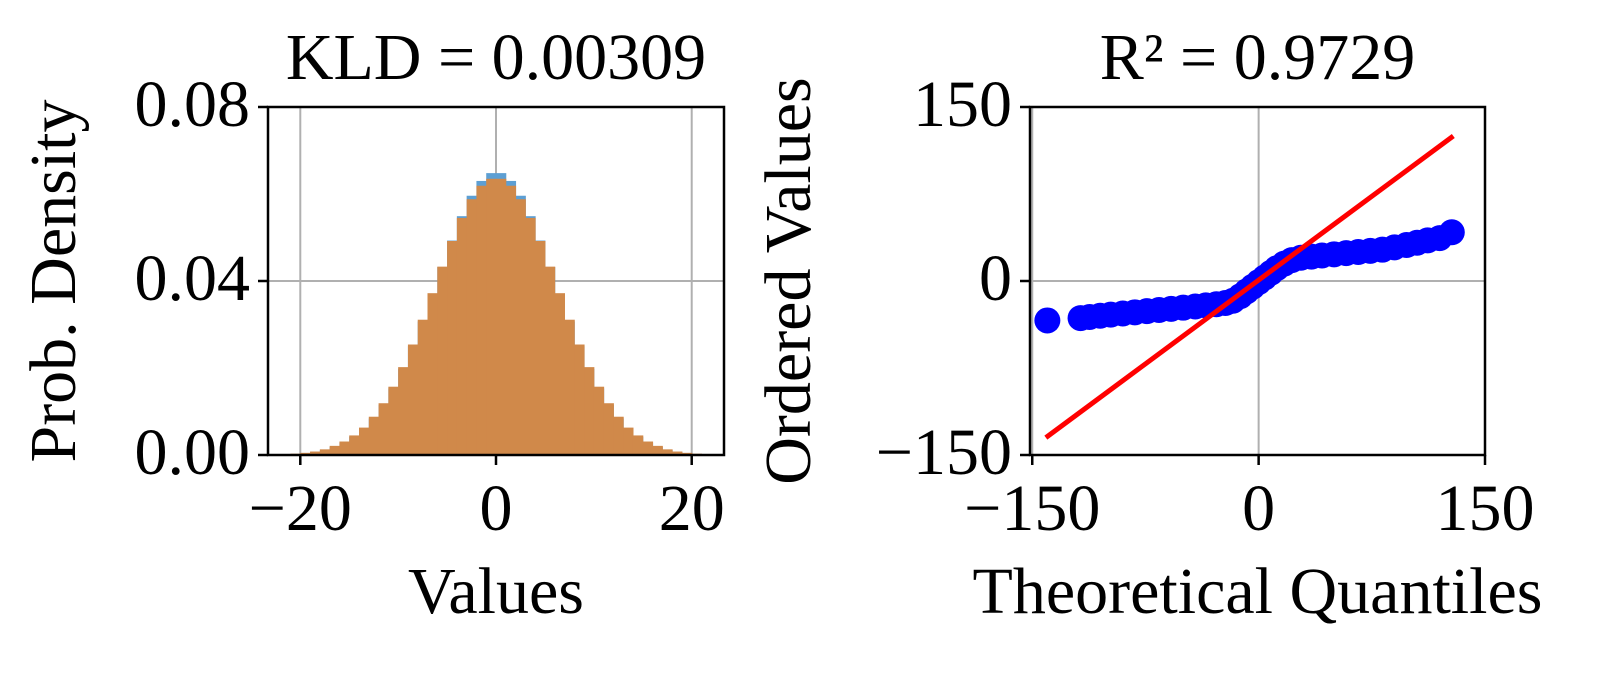 This screenshot has height=684, width=1621. I want to click on fit-line, so click(1249, 286).